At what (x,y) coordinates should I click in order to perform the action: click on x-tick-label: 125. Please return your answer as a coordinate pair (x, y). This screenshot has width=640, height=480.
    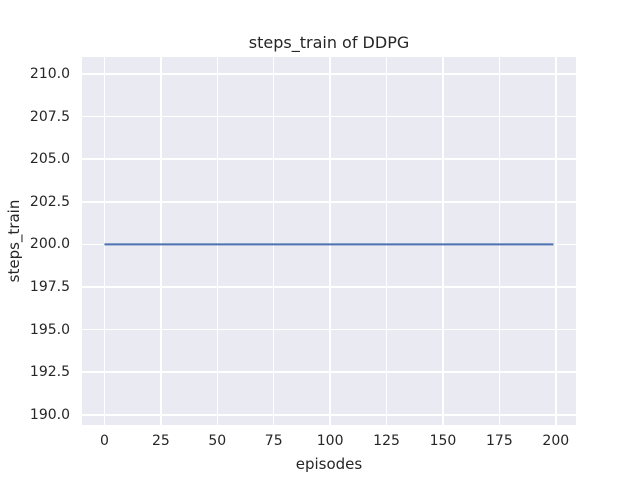
    Looking at the image, I should click on (386, 441).